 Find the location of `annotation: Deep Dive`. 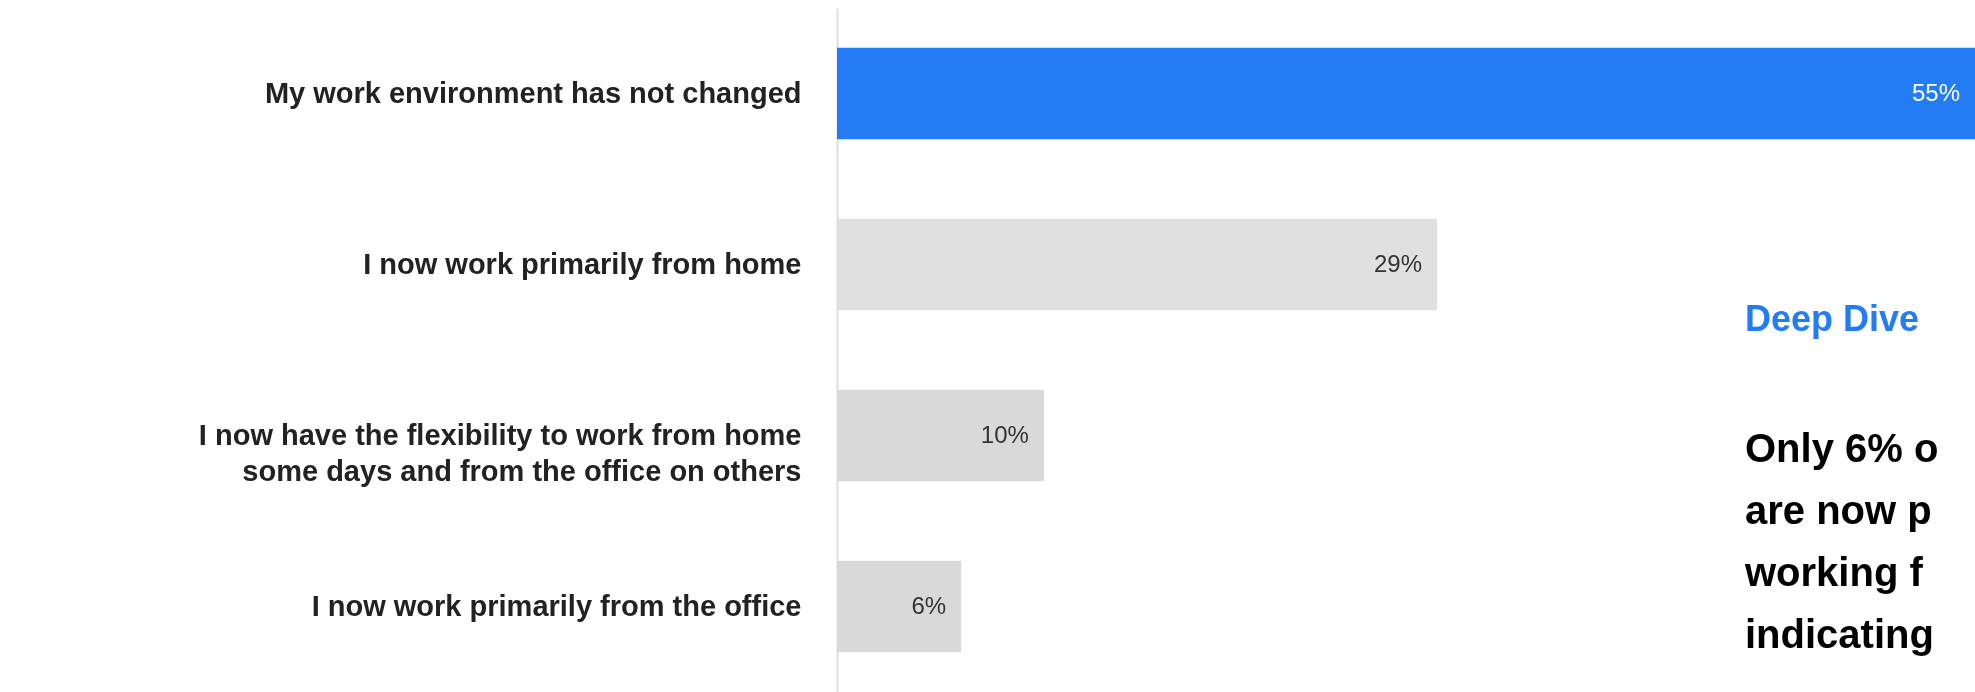

annotation: Deep Dive is located at coordinates (1832, 318).